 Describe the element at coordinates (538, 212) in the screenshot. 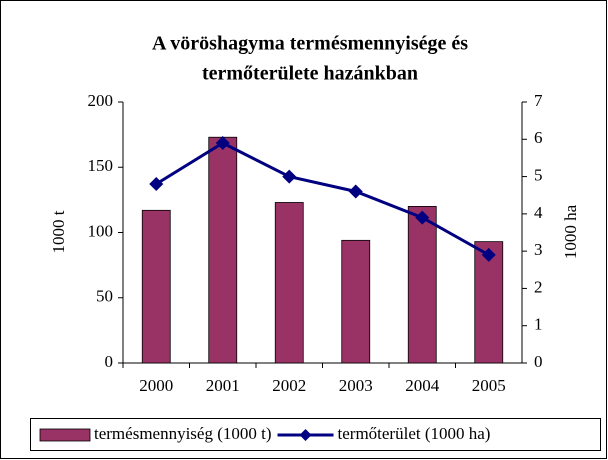

I see `y2-tick-label: 4` at that location.